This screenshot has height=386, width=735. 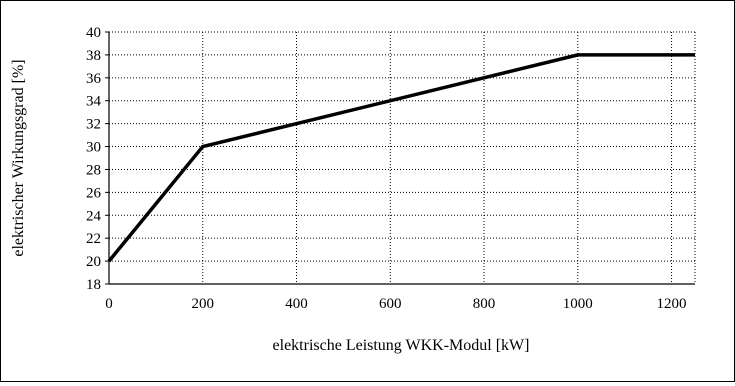 I want to click on y-tick-label: 26, so click(x=94, y=193).